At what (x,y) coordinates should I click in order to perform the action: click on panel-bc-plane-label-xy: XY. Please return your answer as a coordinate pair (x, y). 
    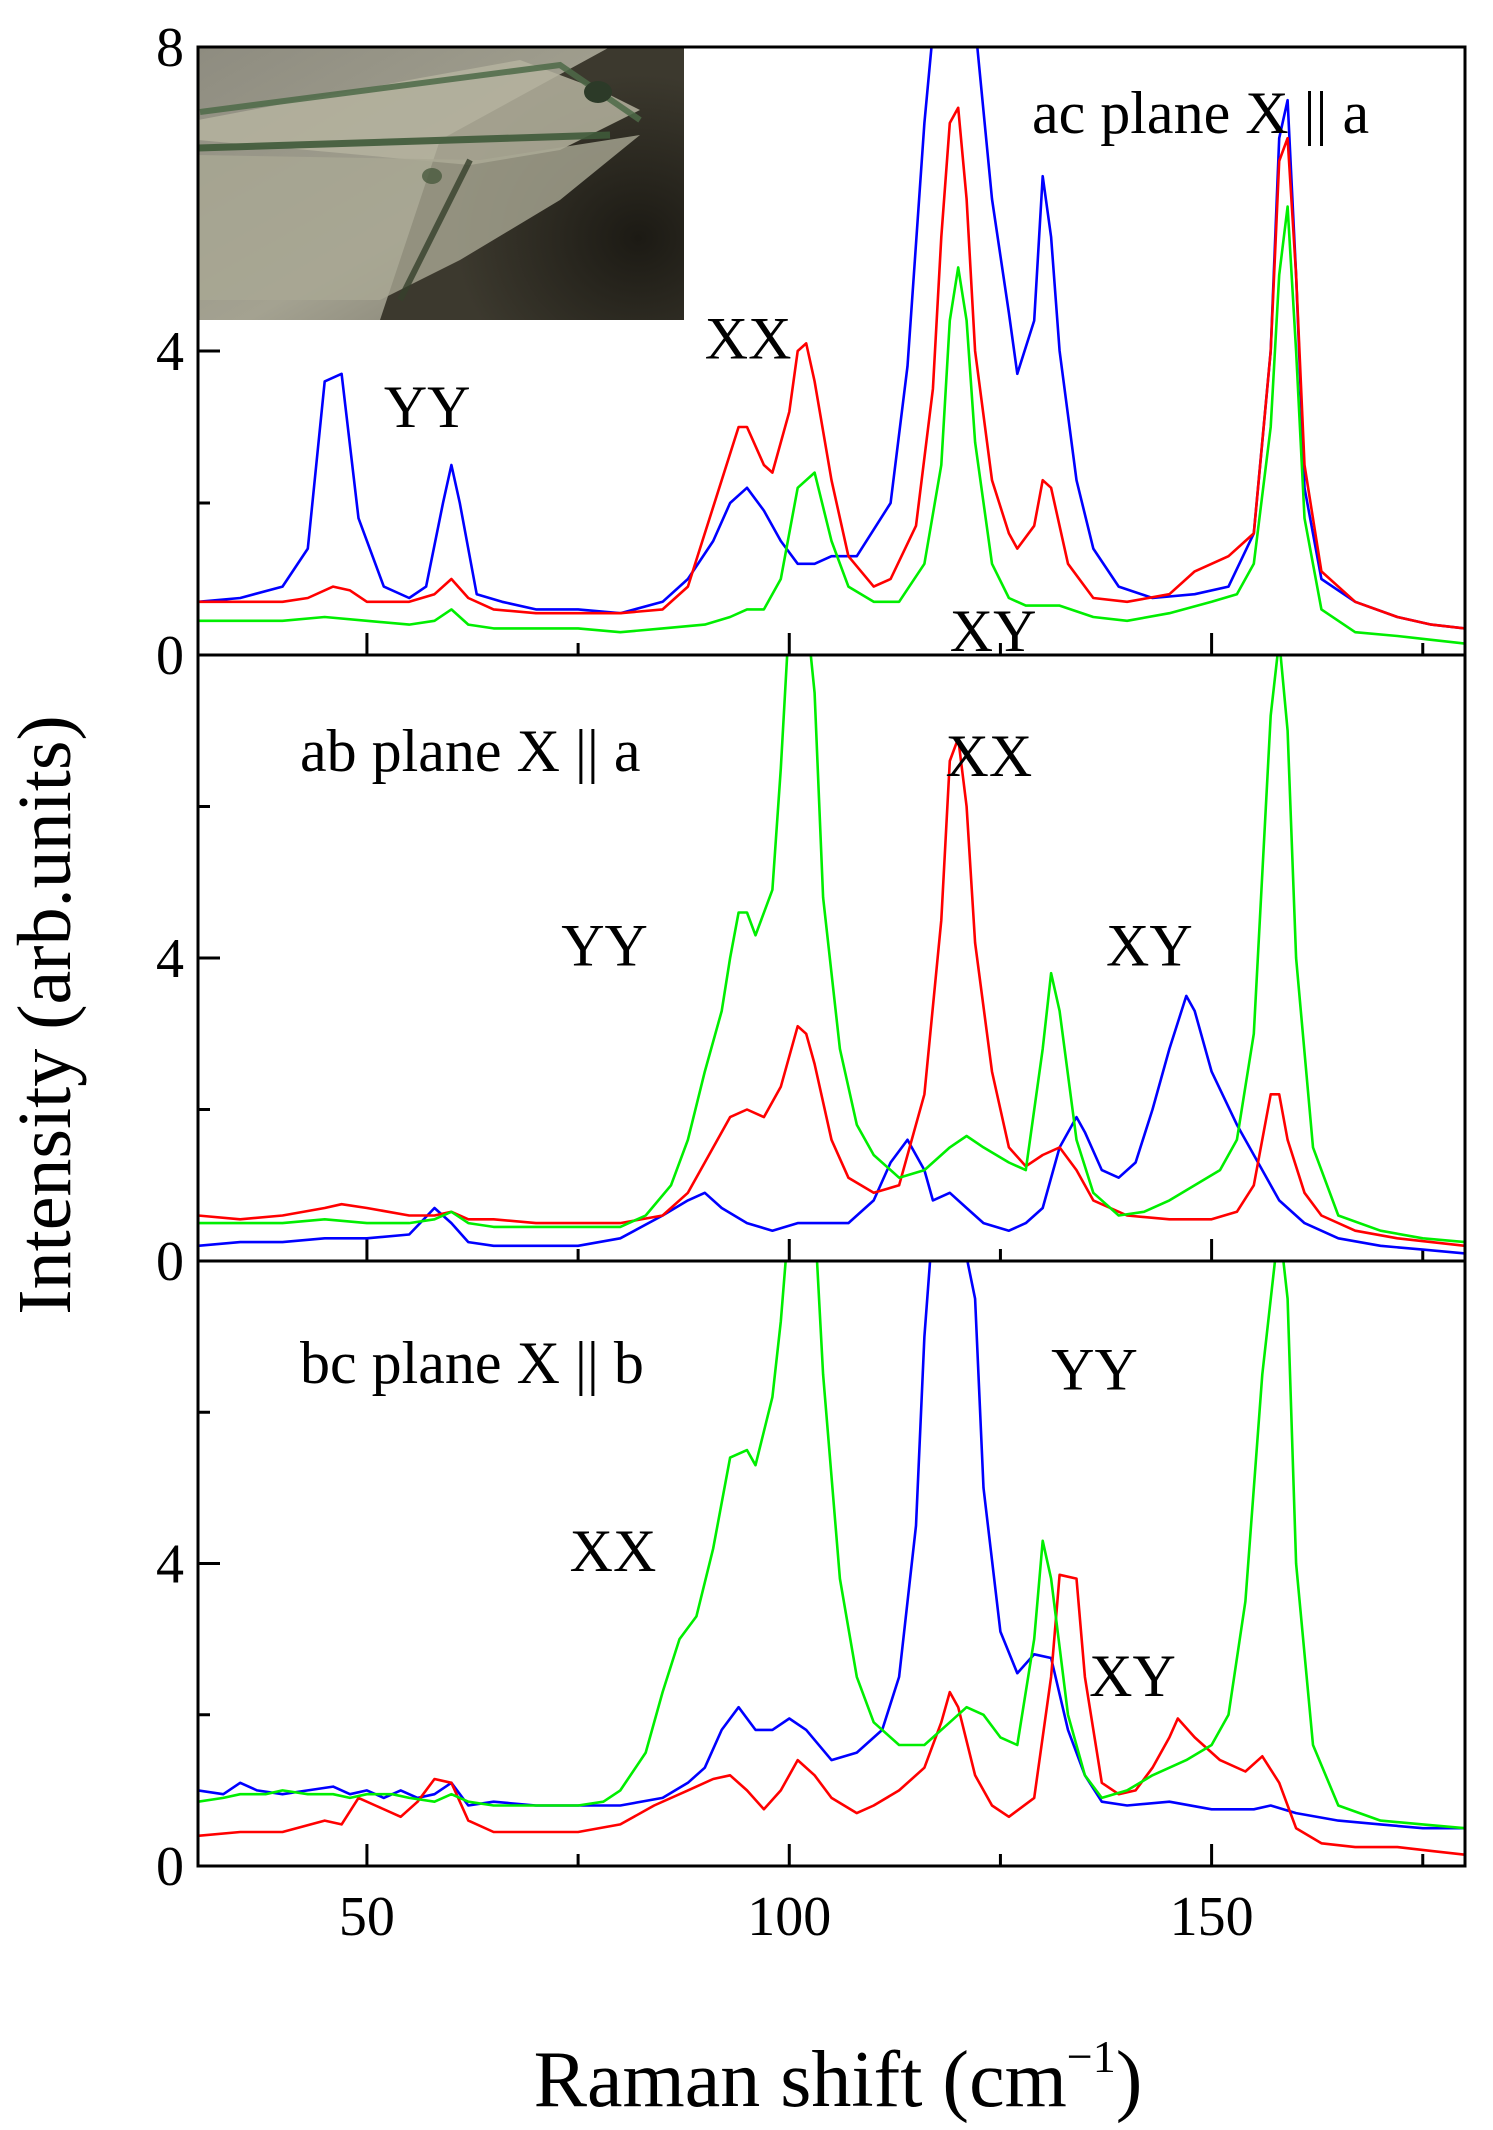
    Looking at the image, I should click on (1132, 1676).